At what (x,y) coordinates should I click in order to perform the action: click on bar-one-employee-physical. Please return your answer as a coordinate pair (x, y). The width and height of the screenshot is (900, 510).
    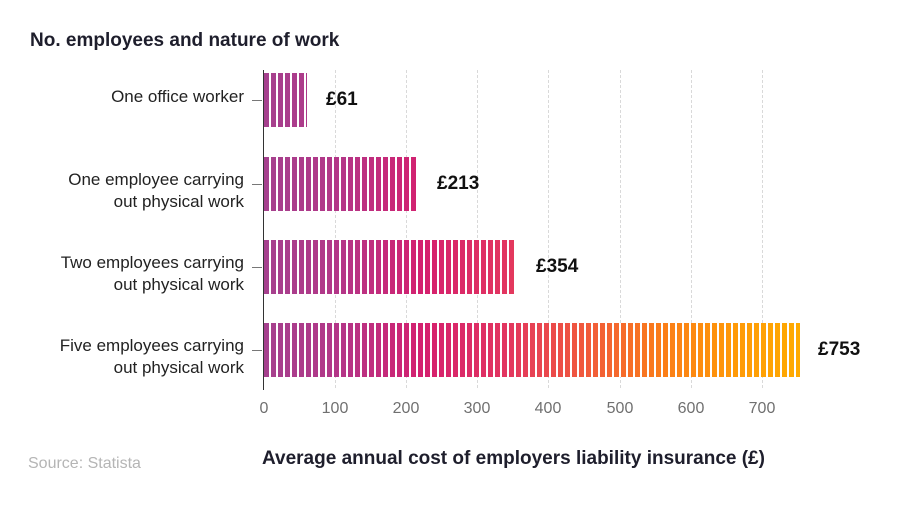
    Looking at the image, I should click on (340, 184).